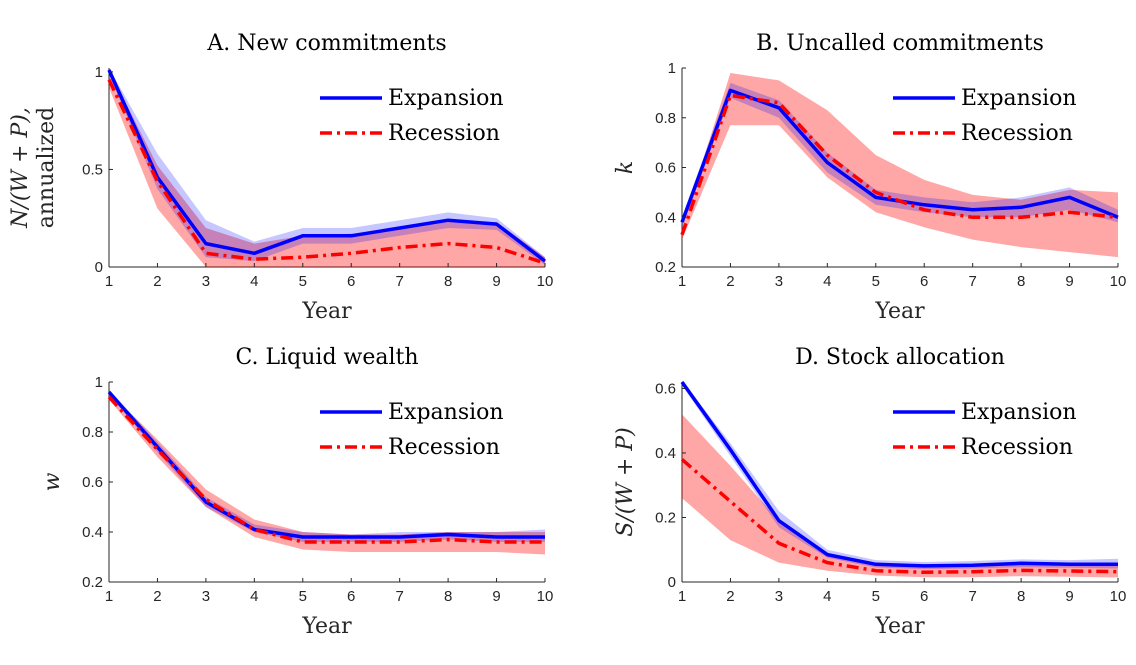 The width and height of the screenshot is (1136, 665). Describe the element at coordinates (448, 281) in the screenshot. I see `panel-a-x-tick-label: 8` at that location.